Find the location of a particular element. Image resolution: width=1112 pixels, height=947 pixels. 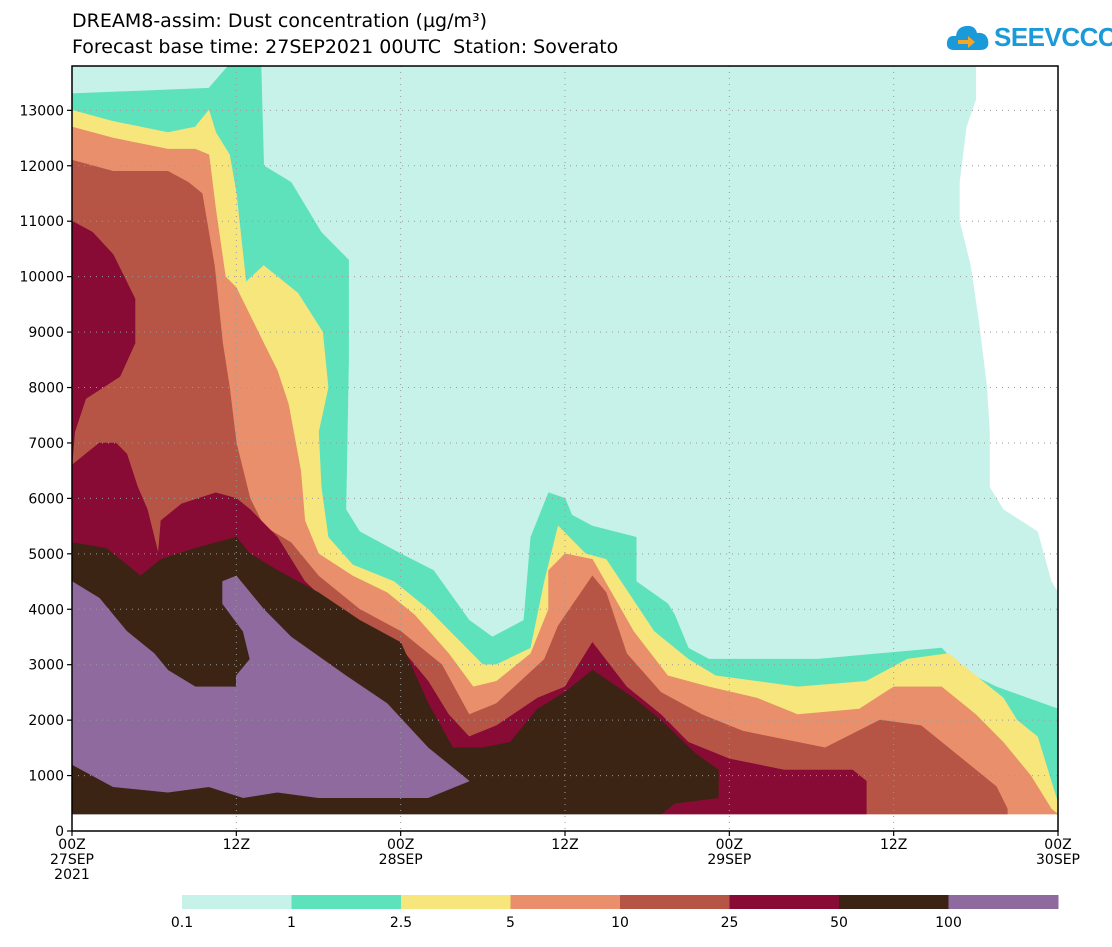

color-legend: 0.1 1 2.5 5 10 25 50 100 is located at coordinates (615, 913).